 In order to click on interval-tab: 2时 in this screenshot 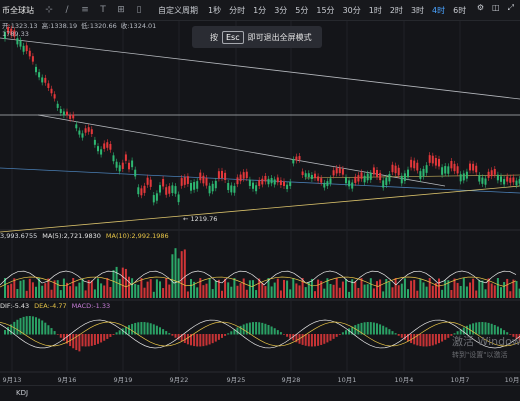, I will do `click(396, 10)`.